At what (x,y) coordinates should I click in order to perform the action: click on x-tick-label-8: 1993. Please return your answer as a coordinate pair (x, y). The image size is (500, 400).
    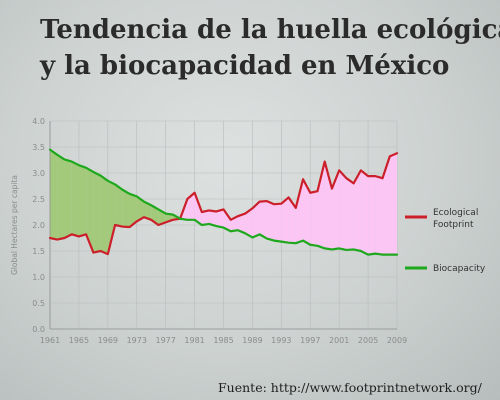
    Looking at the image, I should click on (281, 340).